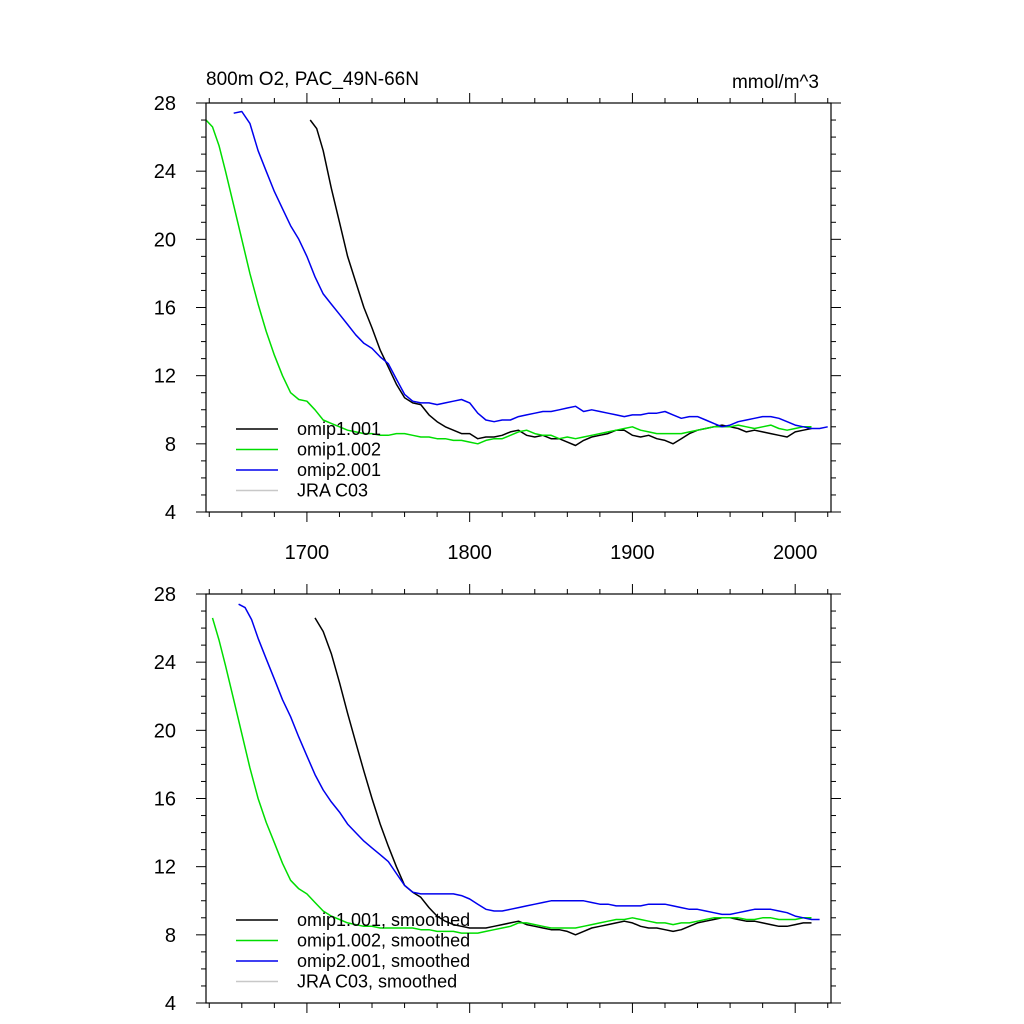 Image resolution: width=1024 pixels, height=1024 pixels. I want to click on x-tick-label: 2000, so click(795, 553).